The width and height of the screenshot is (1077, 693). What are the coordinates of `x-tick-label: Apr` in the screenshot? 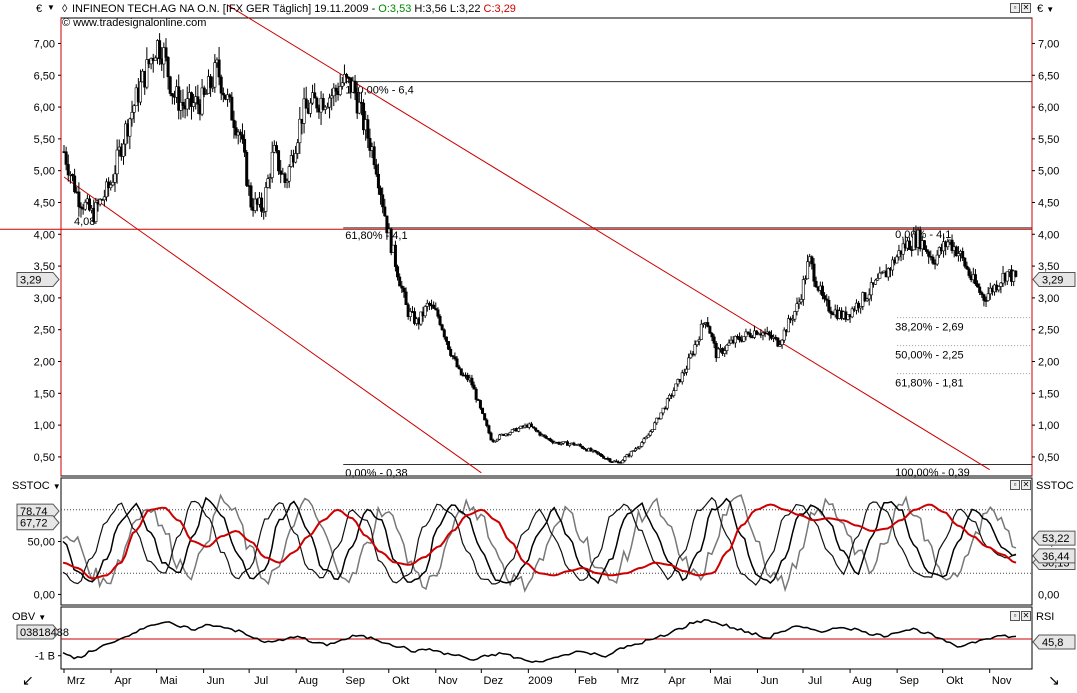 It's located at (122, 681).